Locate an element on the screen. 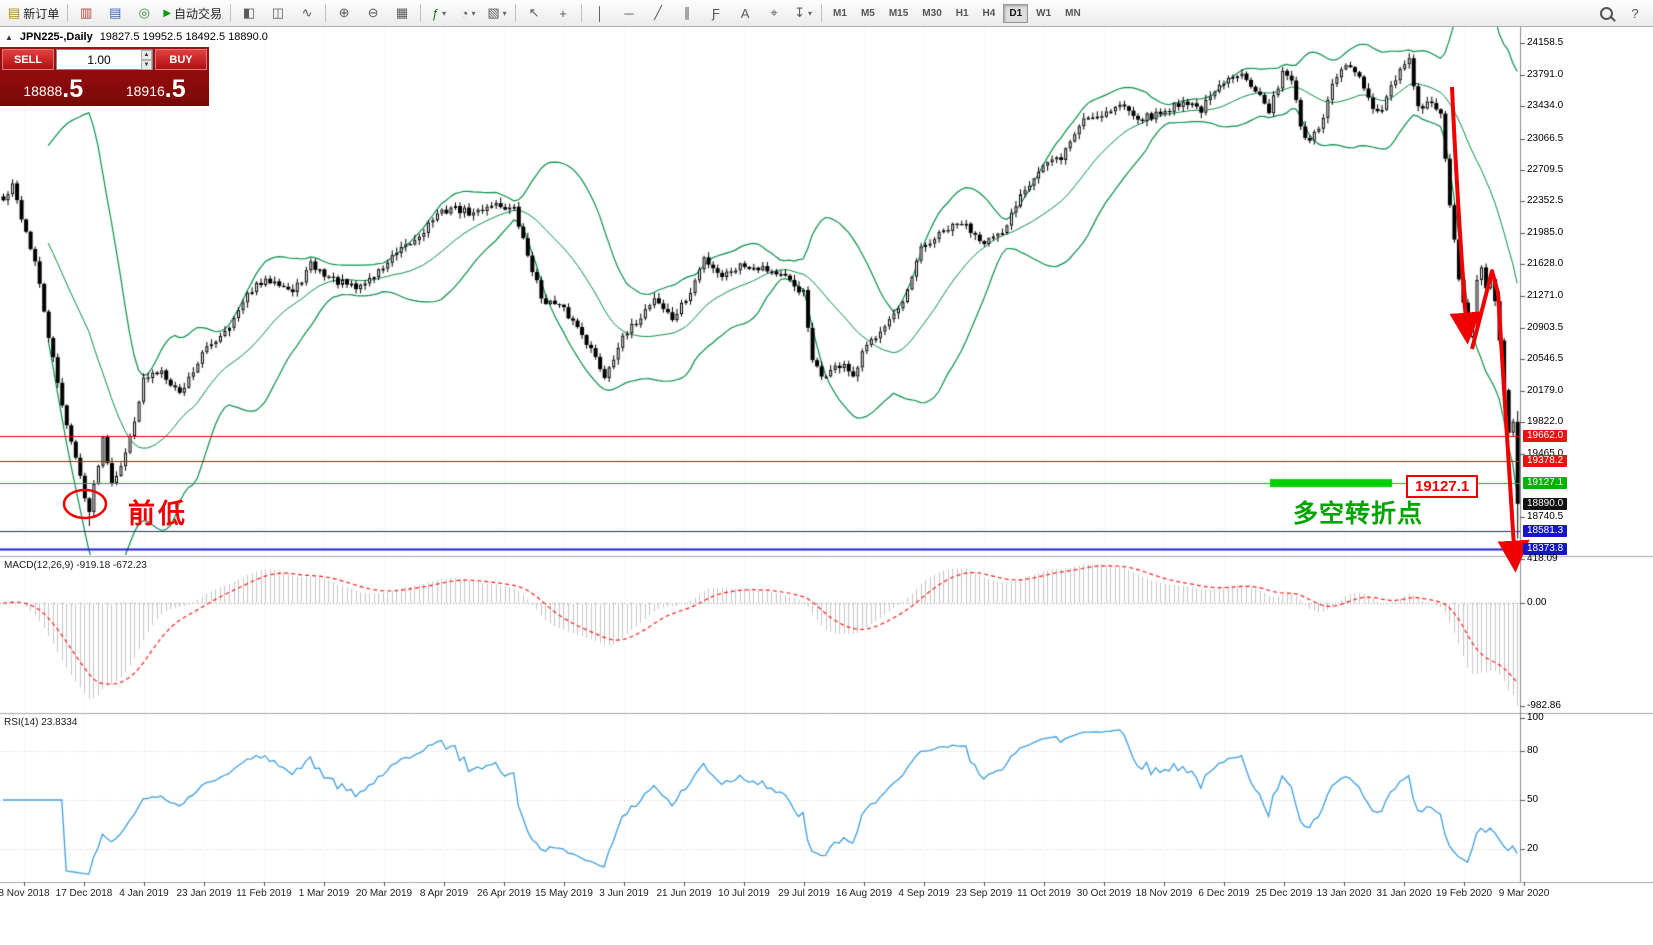 The height and width of the screenshot is (945, 1653). new-order-label: 新订单 is located at coordinates (41, 13).